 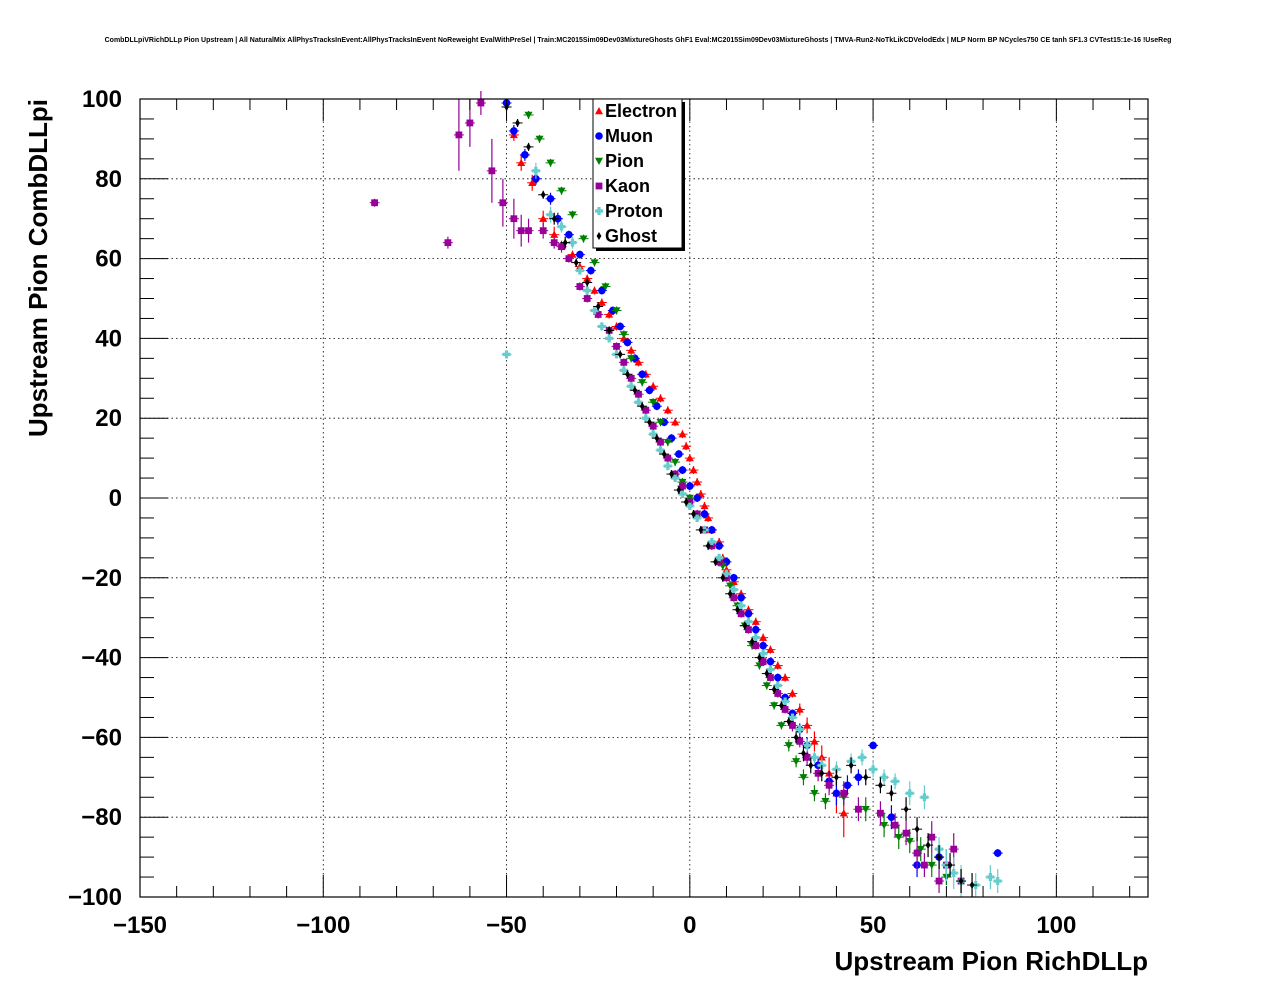 What do you see at coordinates (599, 236) in the screenshot?
I see `legend-marker-ghost` at bounding box center [599, 236].